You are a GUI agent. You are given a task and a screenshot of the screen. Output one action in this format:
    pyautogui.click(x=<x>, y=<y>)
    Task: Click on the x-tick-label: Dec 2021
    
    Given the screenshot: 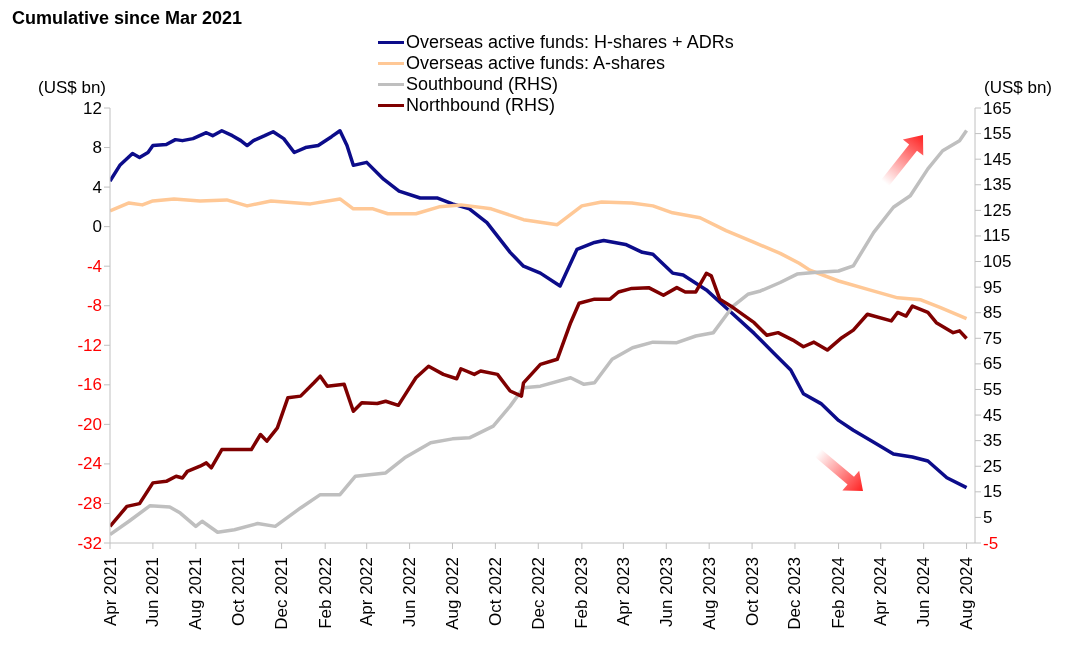 What is the action you would take?
    pyautogui.click(x=282, y=593)
    